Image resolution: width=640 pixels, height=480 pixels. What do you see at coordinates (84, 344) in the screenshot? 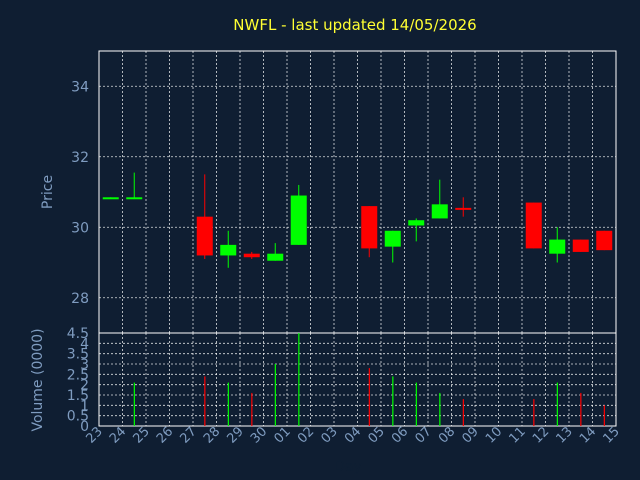
I see `volume-tick-label: 4` at bounding box center [84, 344].